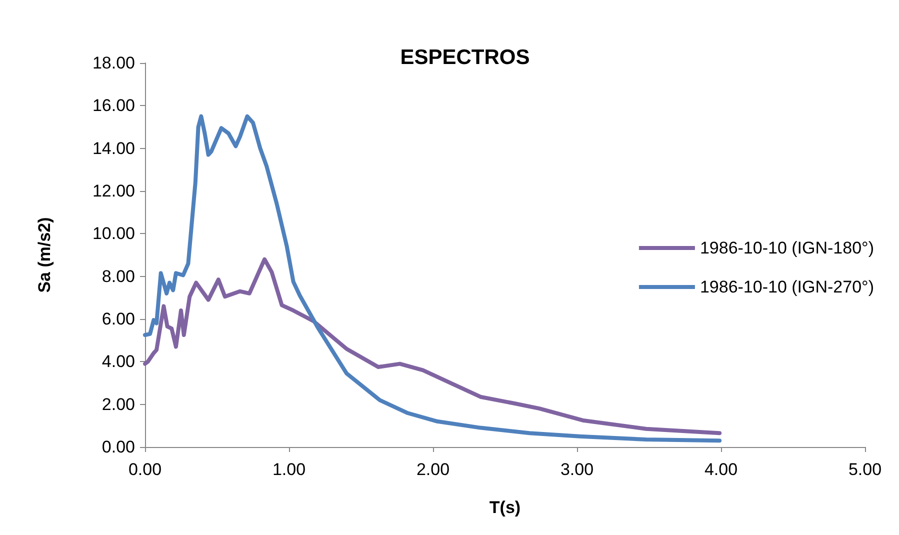  I want to click on y-tick-label: 0.00, so click(118, 447).